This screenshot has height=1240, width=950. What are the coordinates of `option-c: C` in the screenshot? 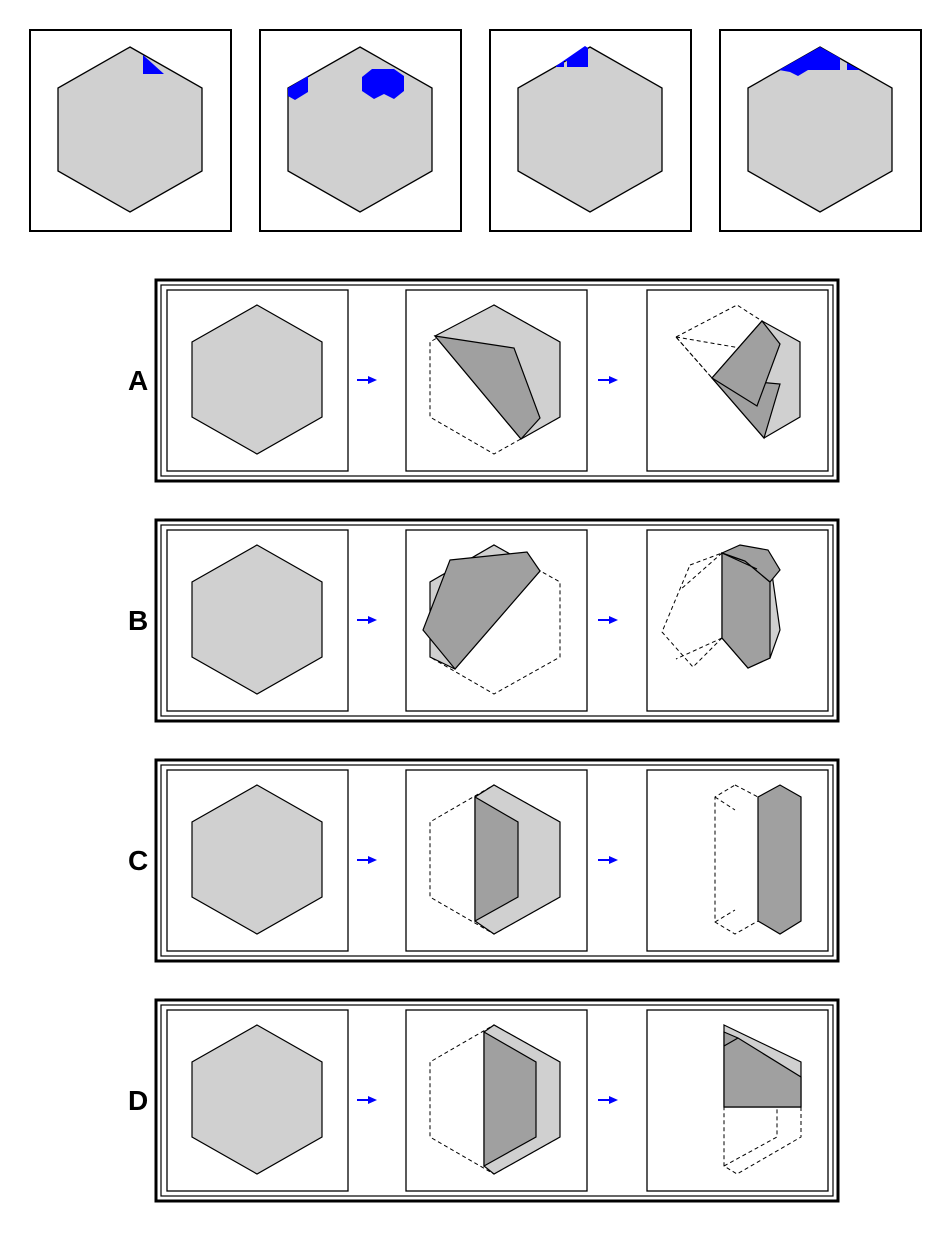 It's located at (484, 860).